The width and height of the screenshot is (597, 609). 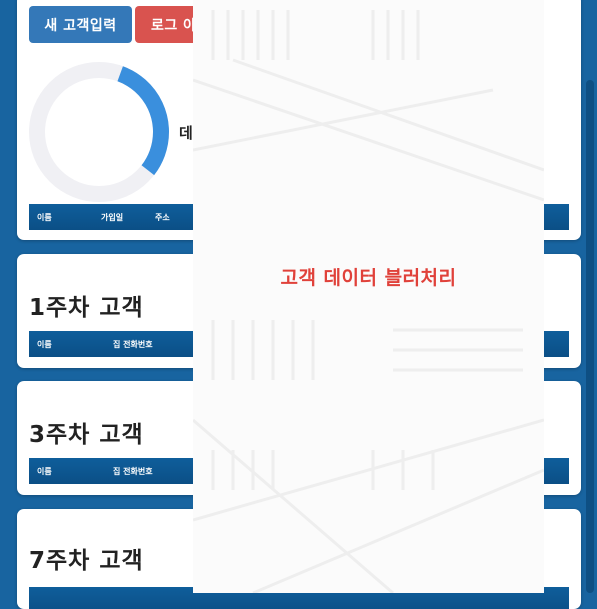 I want to click on customer-donut-chart, so click(x=99, y=132).